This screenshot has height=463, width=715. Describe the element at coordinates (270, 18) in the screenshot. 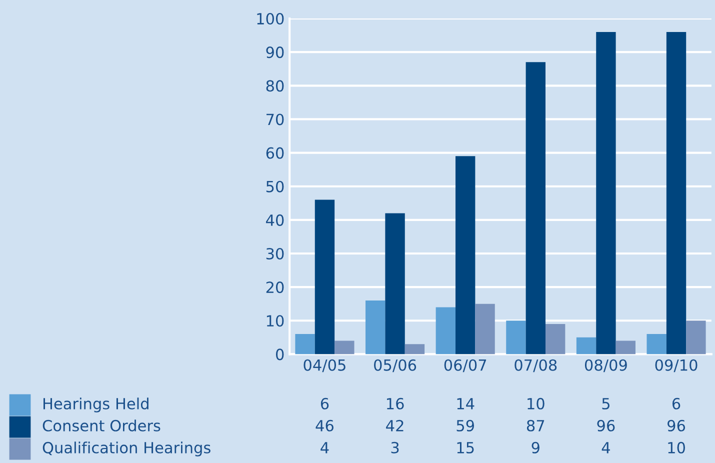

I see `y-tick-label: 100` at that location.